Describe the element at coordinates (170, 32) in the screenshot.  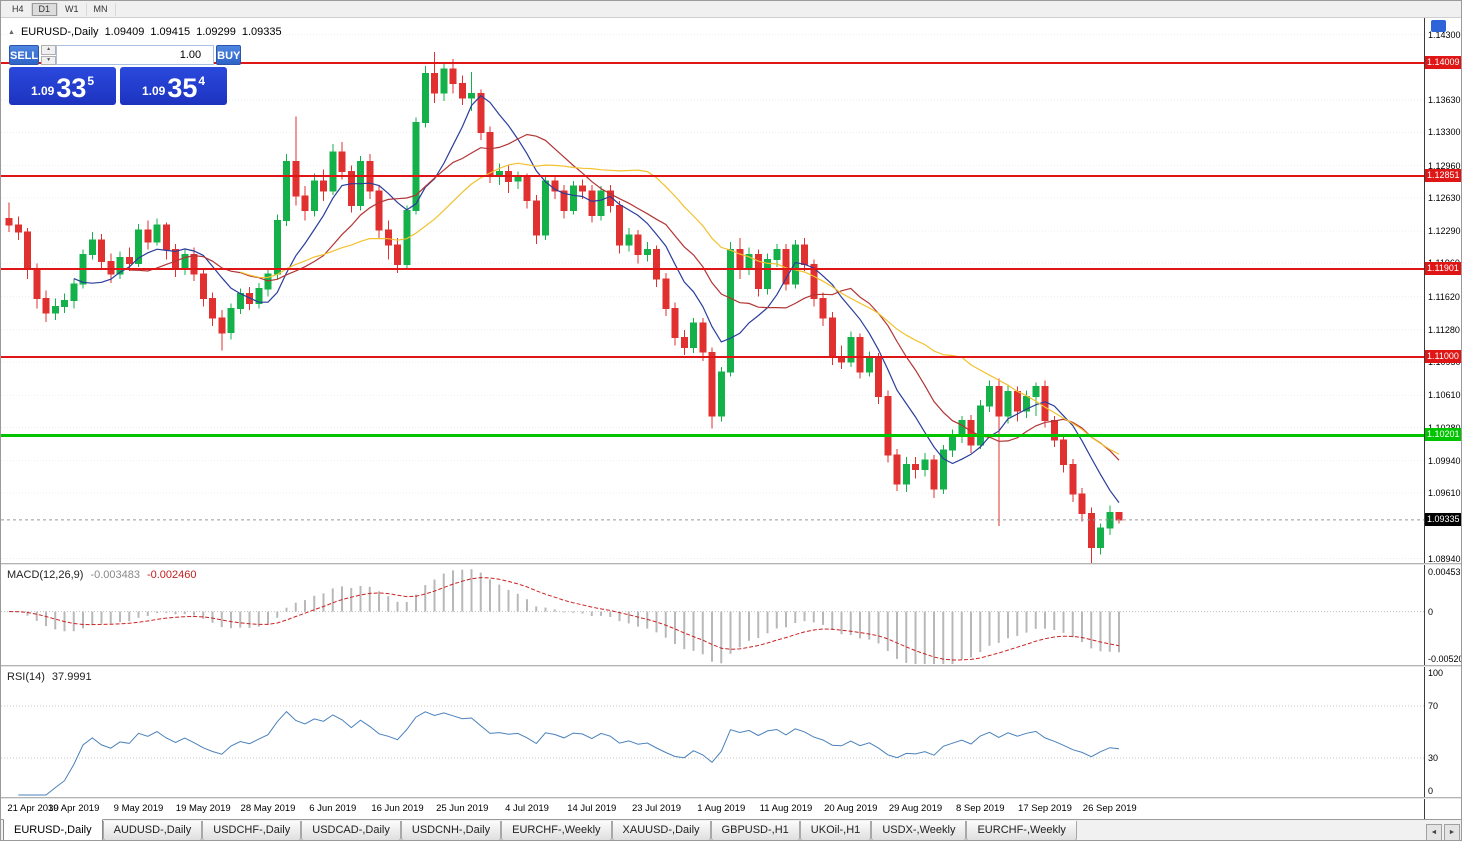
I see `quote-high: 1.09415` at that location.